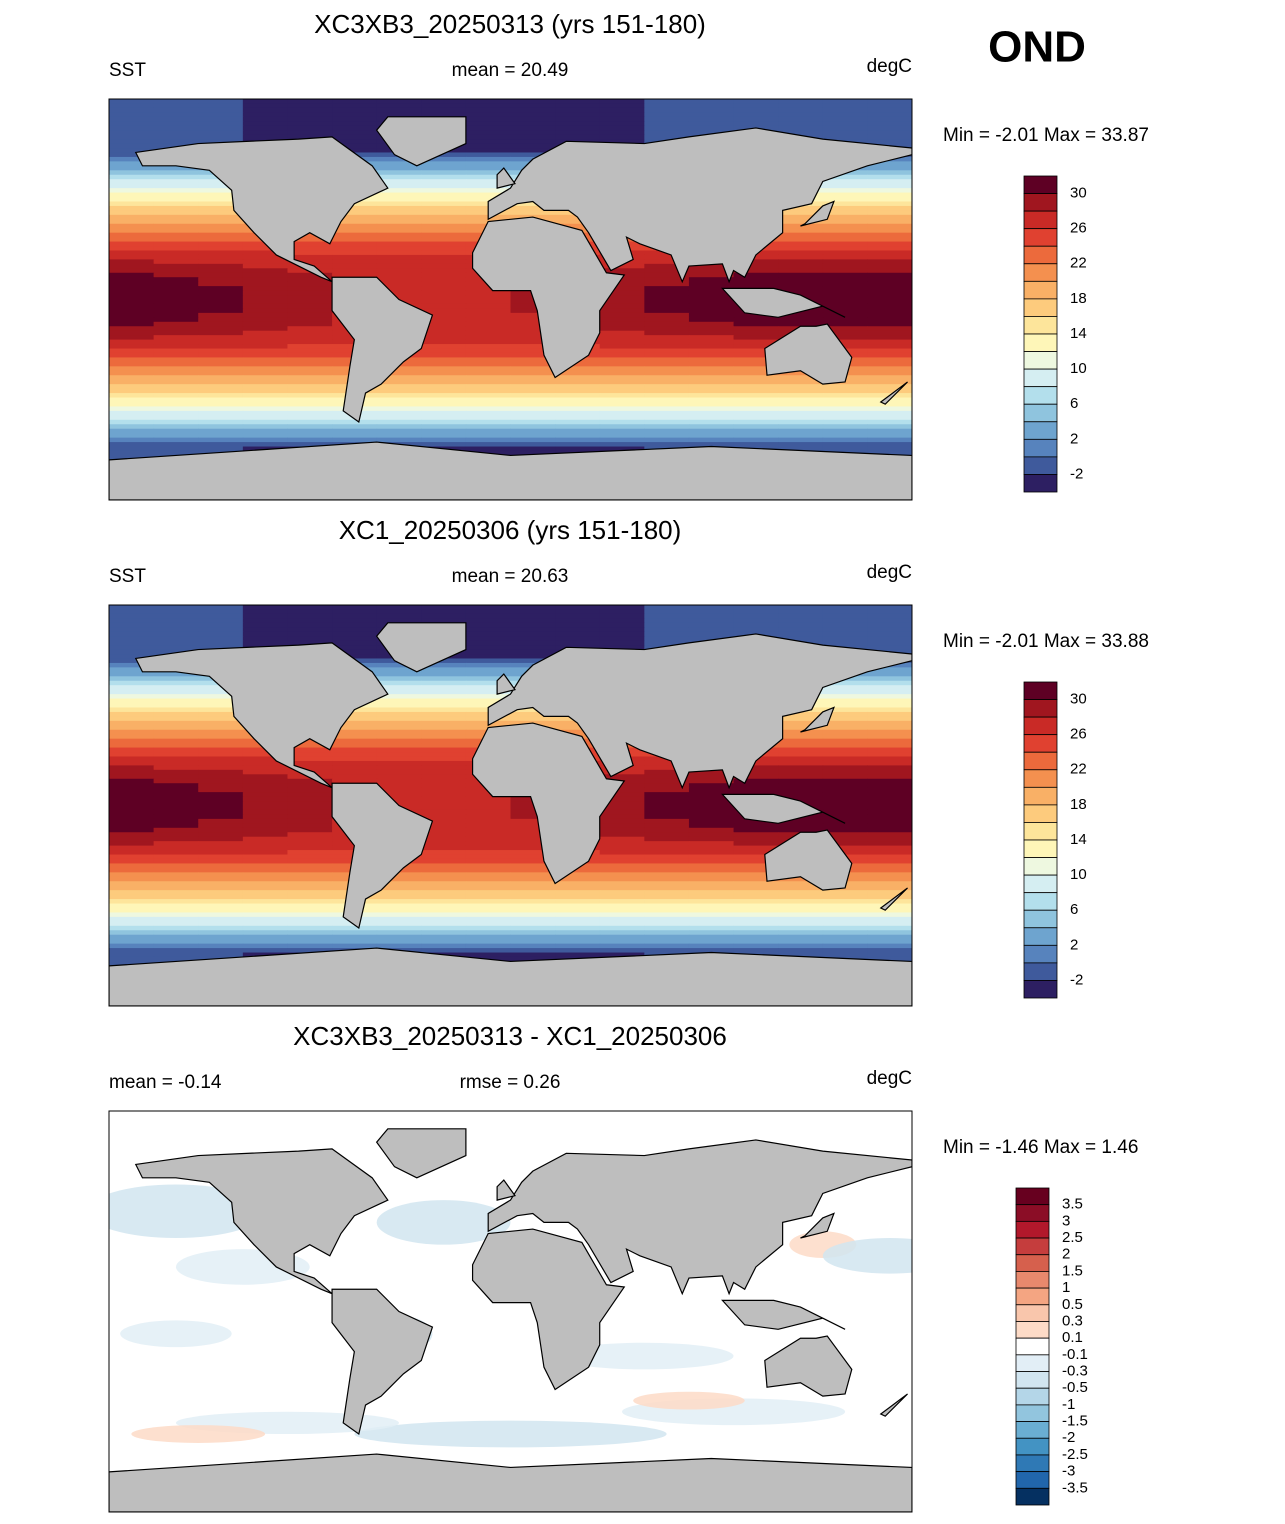 This screenshot has height=1524, width=1285. I want to click on colorbar-label: 1.5, so click(1072, 1270).